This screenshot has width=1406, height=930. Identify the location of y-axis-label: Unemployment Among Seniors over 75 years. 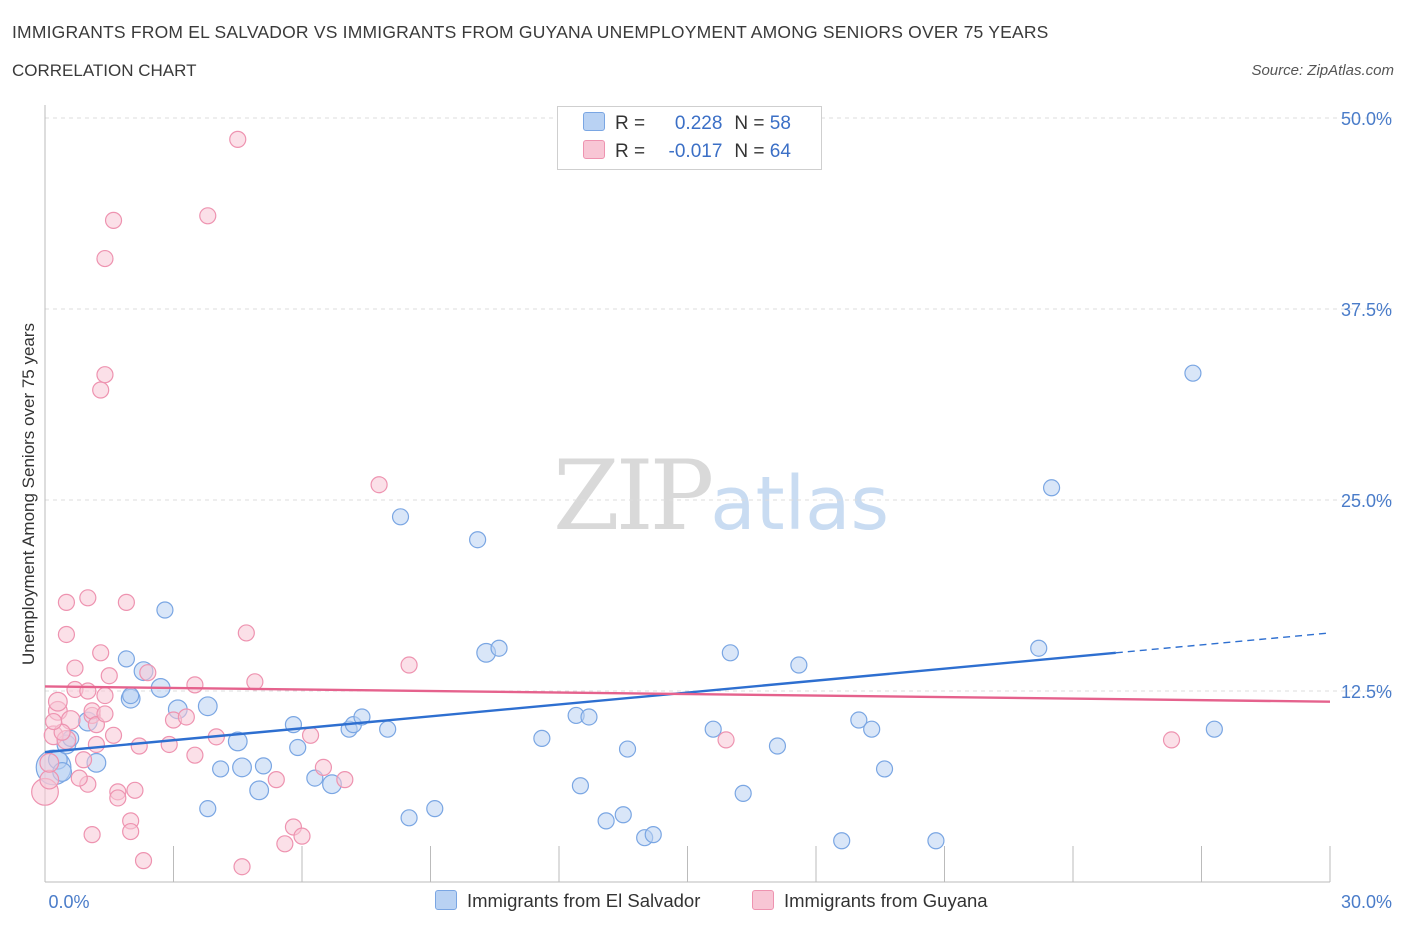
(28, 494).